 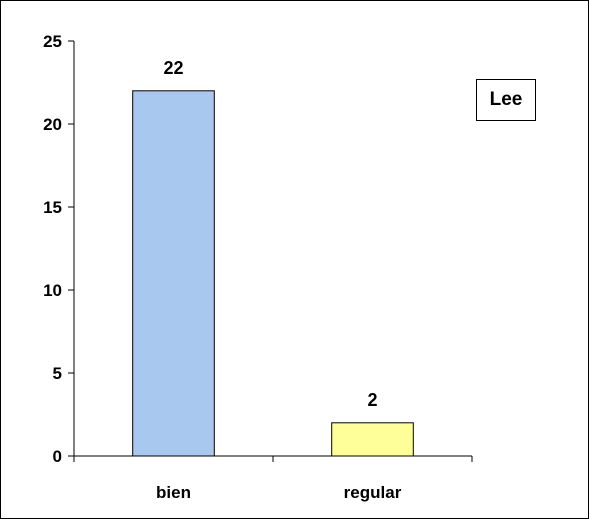 I want to click on y-tick-label: 0, so click(x=57, y=456).